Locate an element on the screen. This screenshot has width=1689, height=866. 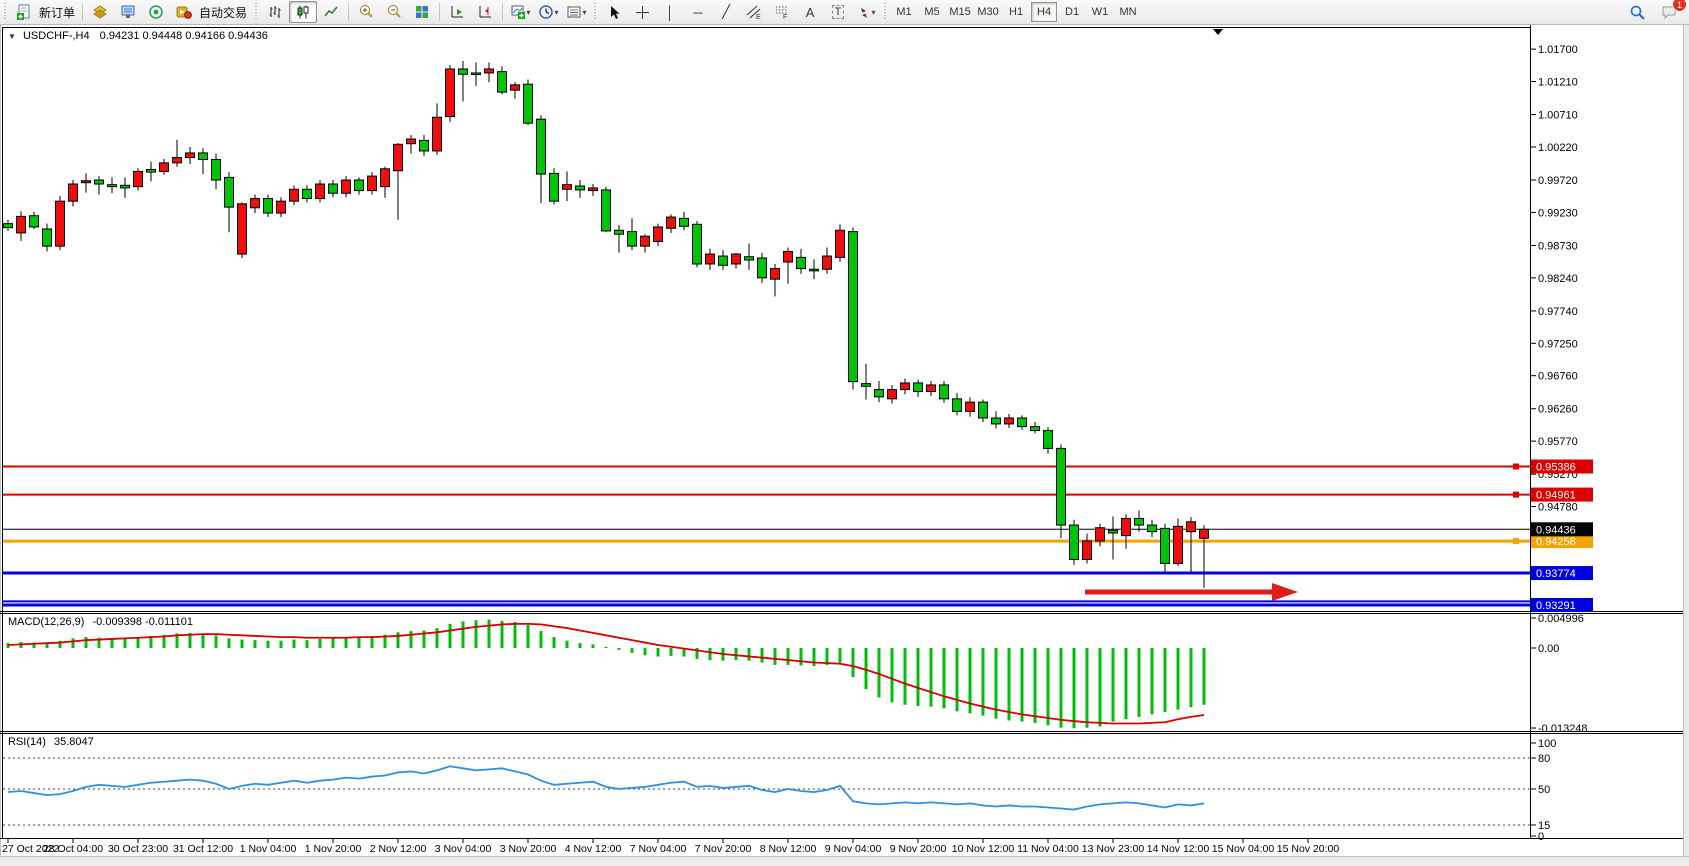
chart-shift-icon is located at coordinates (485, 12).